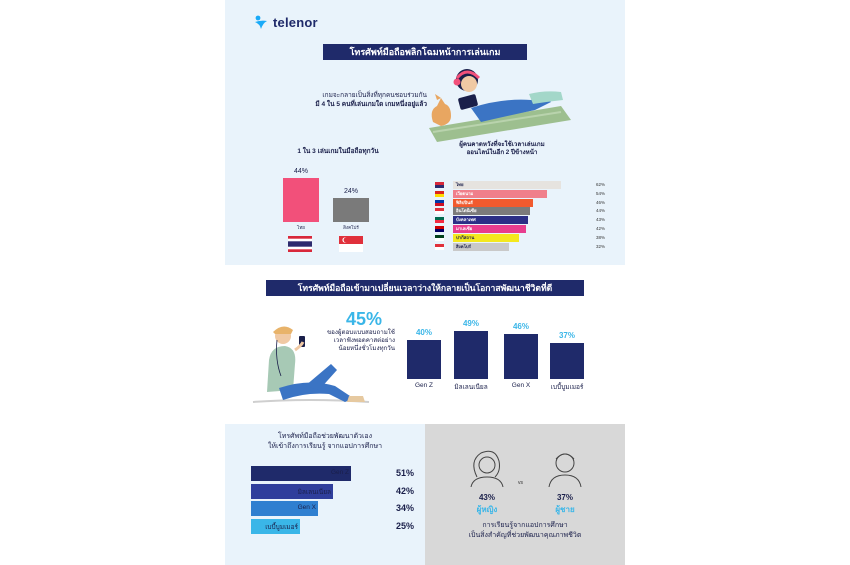  What do you see at coordinates (489, 229) in the screenshot?
I see `future-gaming-bar: มาเลเซีย` at bounding box center [489, 229].